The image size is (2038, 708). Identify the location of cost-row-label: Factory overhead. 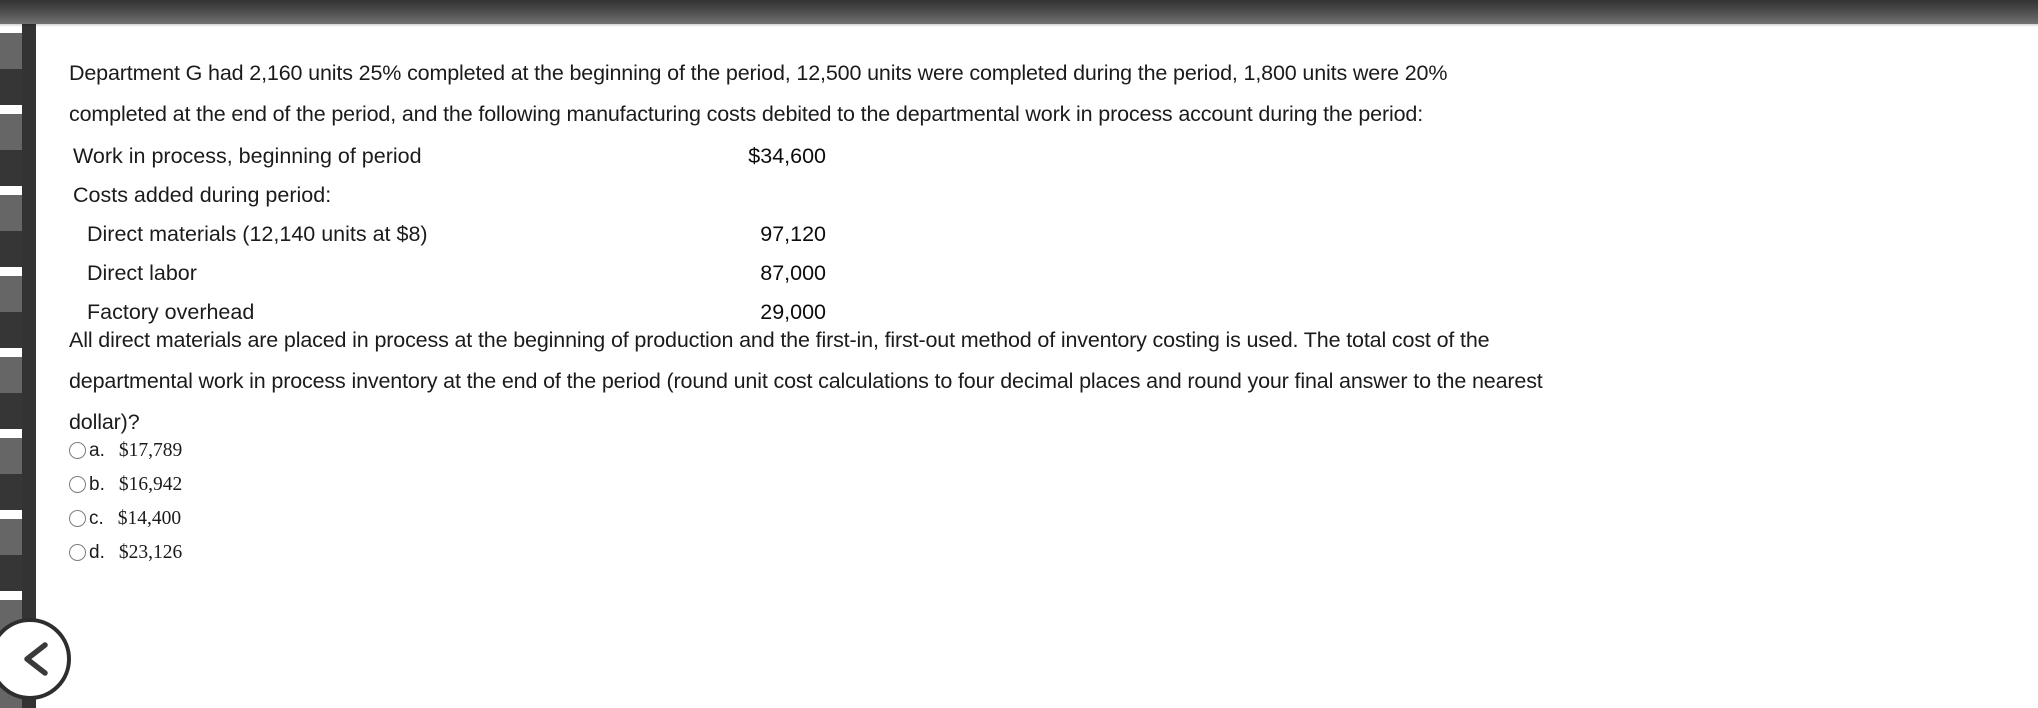
(171, 312).